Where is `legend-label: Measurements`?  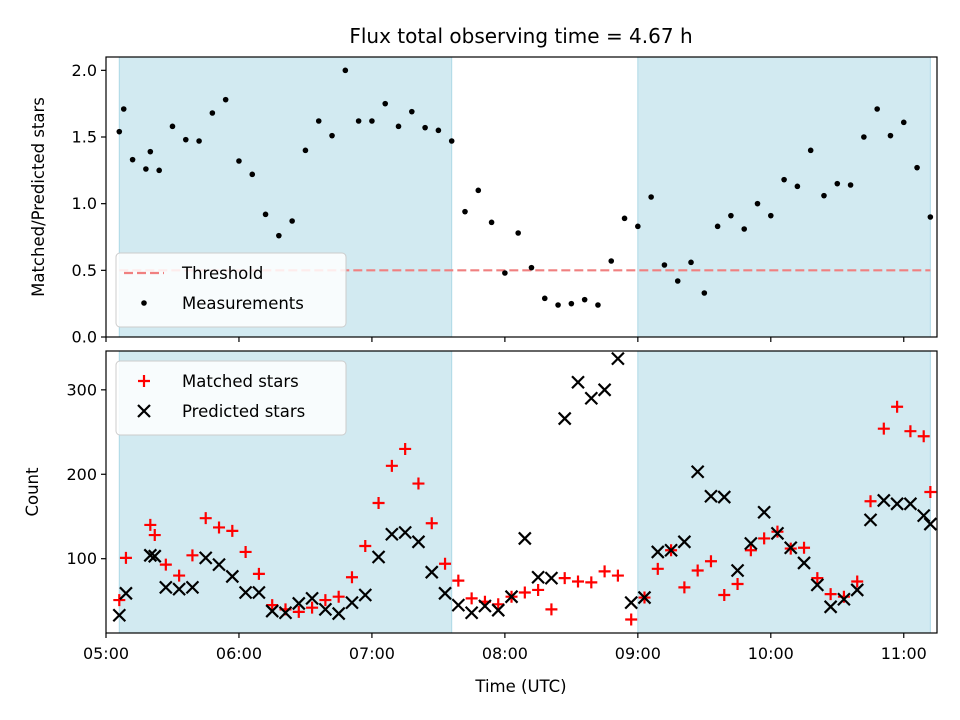 legend-label: Measurements is located at coordinates (243, 303).